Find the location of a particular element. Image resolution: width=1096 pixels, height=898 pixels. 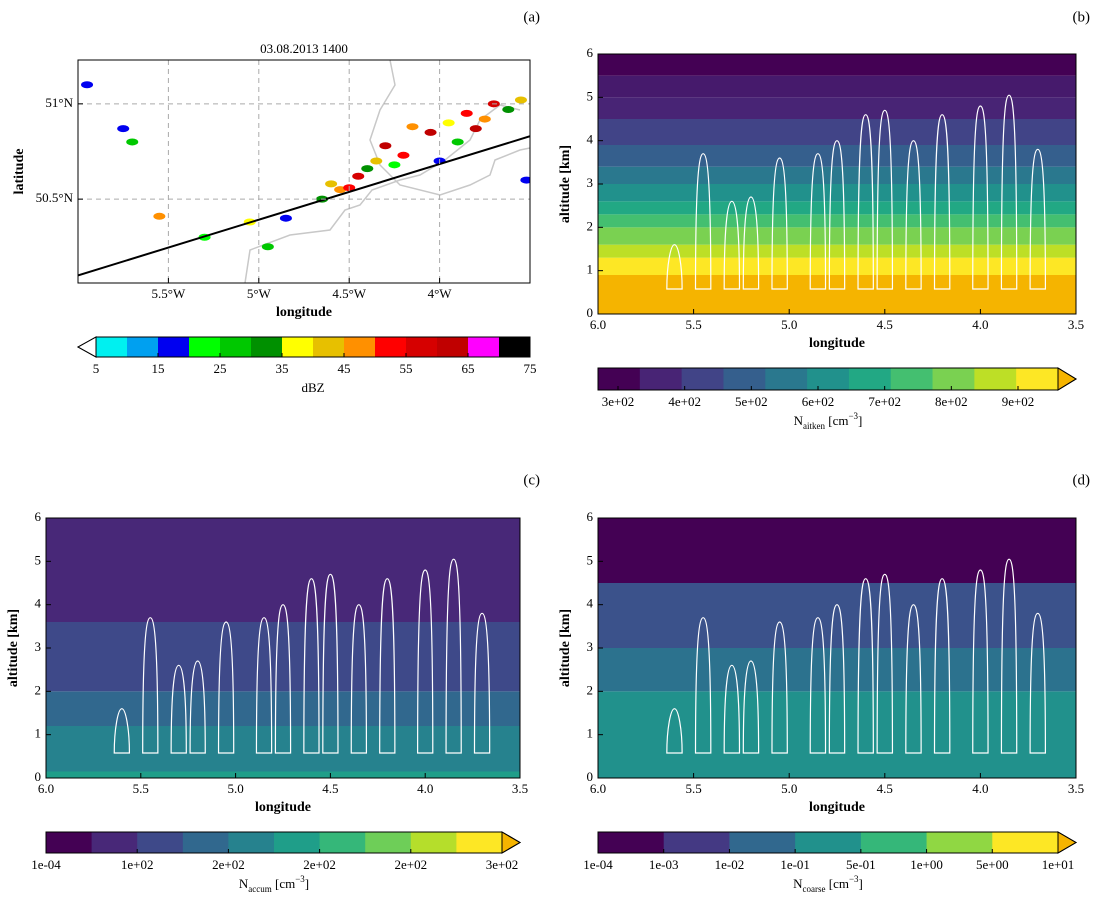

y-tick-label: 1 is located at coordinates (590, 269).